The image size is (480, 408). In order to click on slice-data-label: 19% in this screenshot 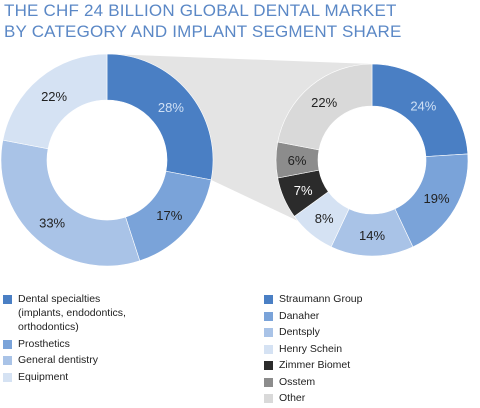, I will do `click(437, 198)`.